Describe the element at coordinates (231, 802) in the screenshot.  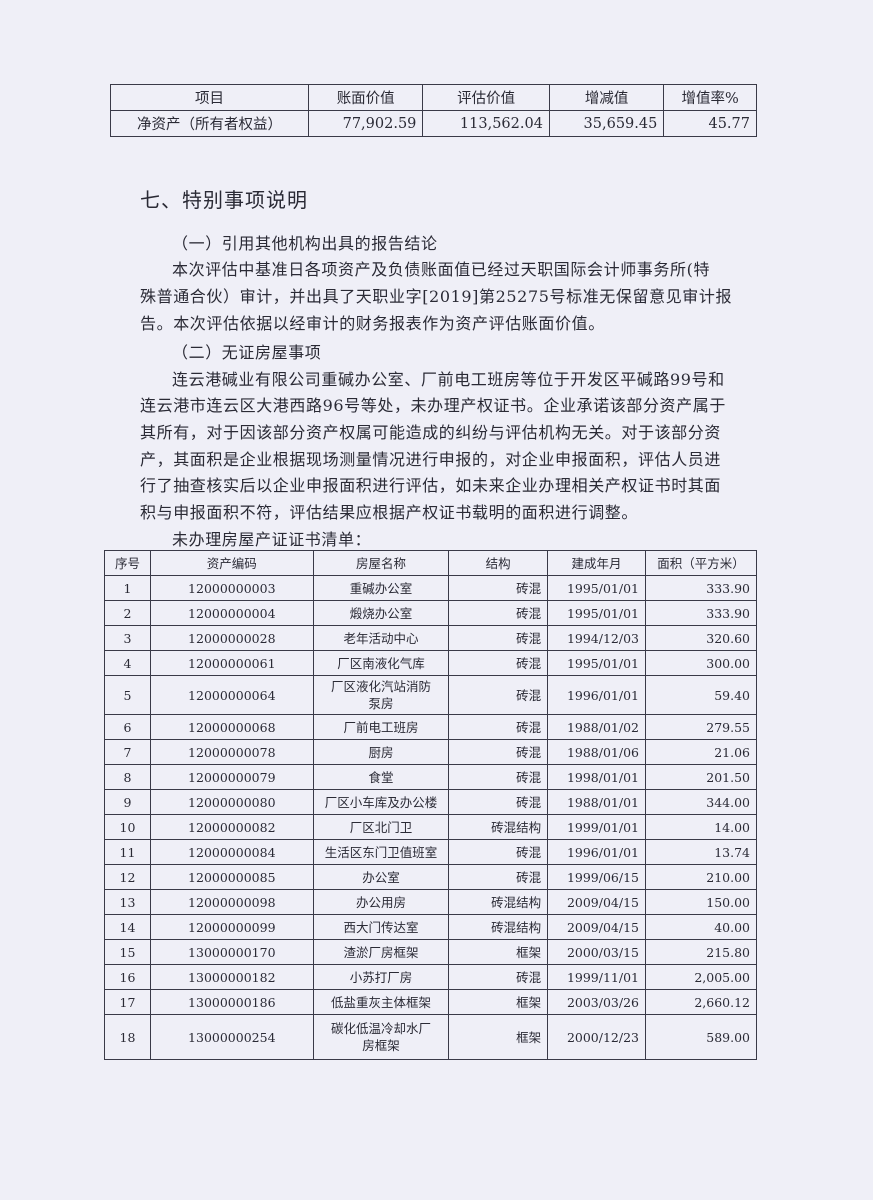
I see `asset-code-cell: 12000000080` at that location.